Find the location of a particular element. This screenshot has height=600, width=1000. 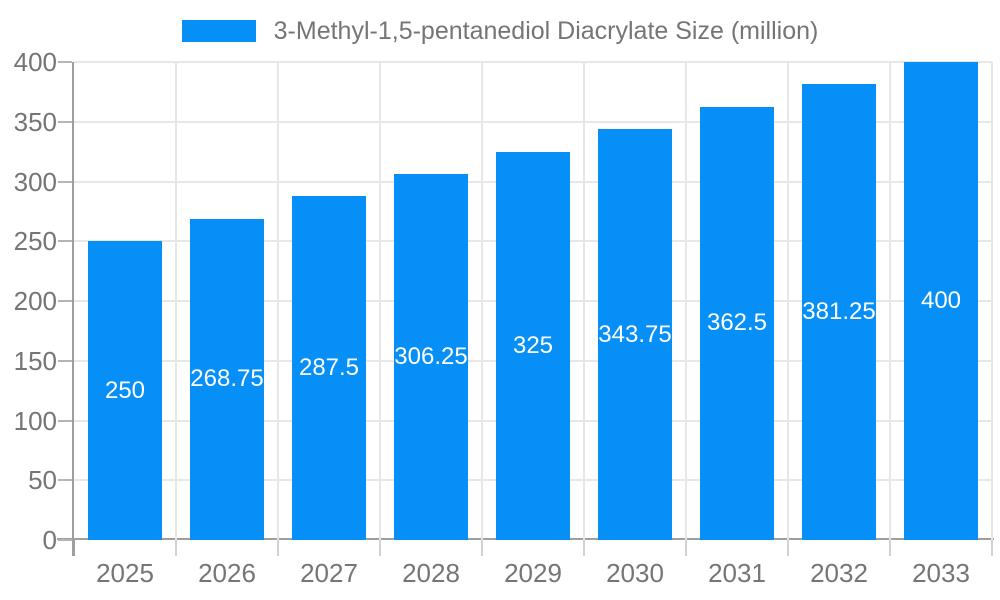

bar-2026: 268.75 is located at coordinates (227, 379).